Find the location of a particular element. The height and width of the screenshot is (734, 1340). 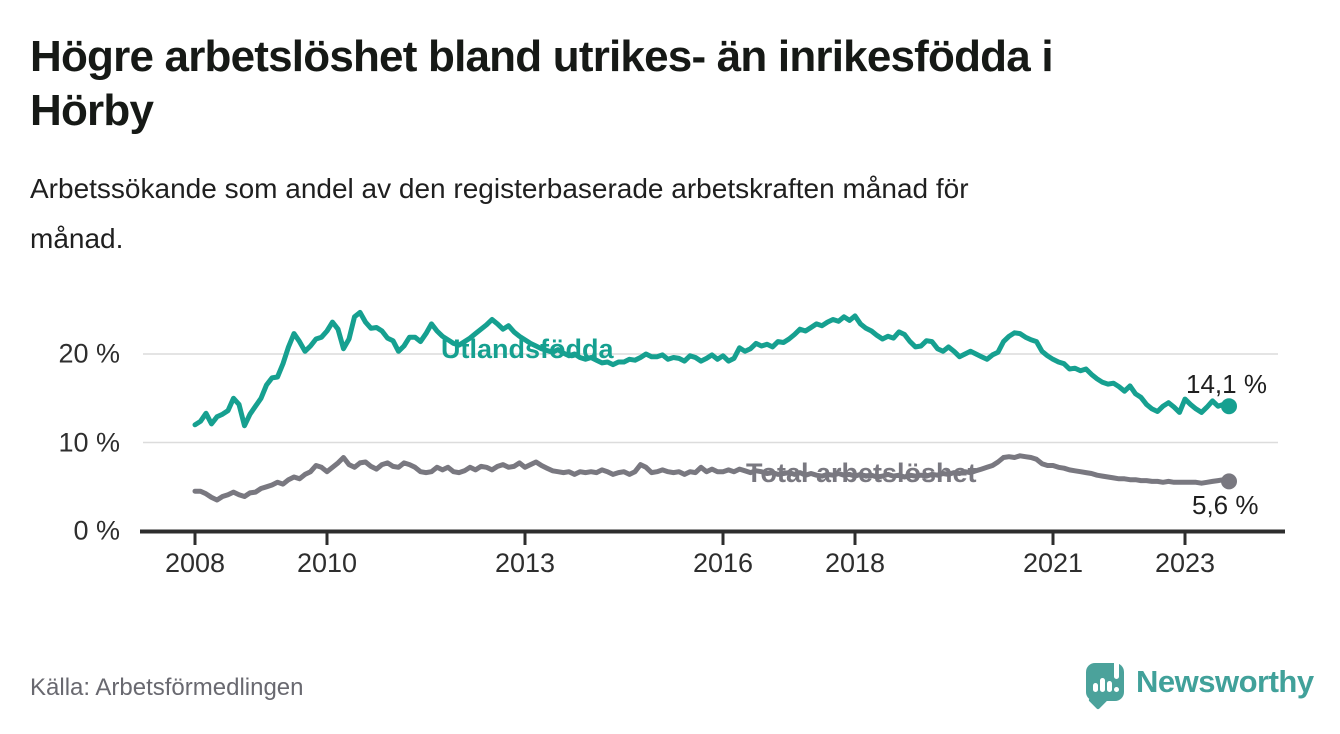

logo-exclamation-dot is located at coordinates (1116, 689).